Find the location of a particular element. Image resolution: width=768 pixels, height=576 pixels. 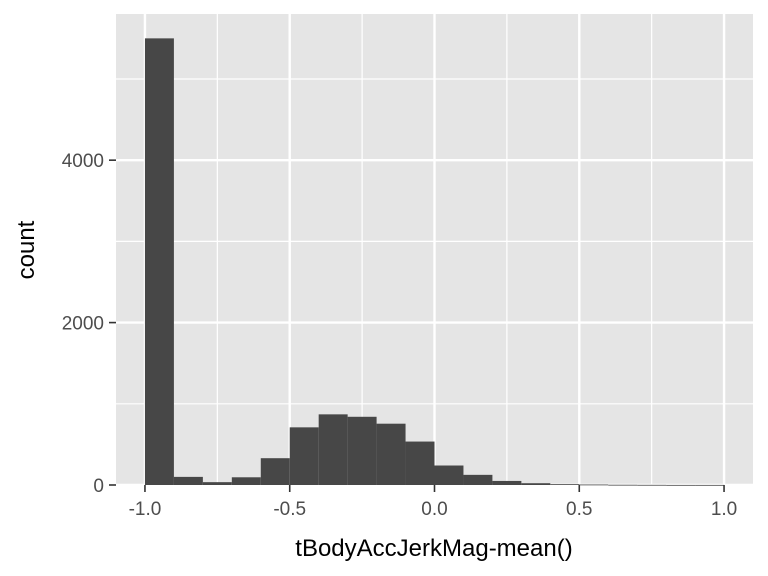

y-axis-title: count is located at coordinates (26, 249).